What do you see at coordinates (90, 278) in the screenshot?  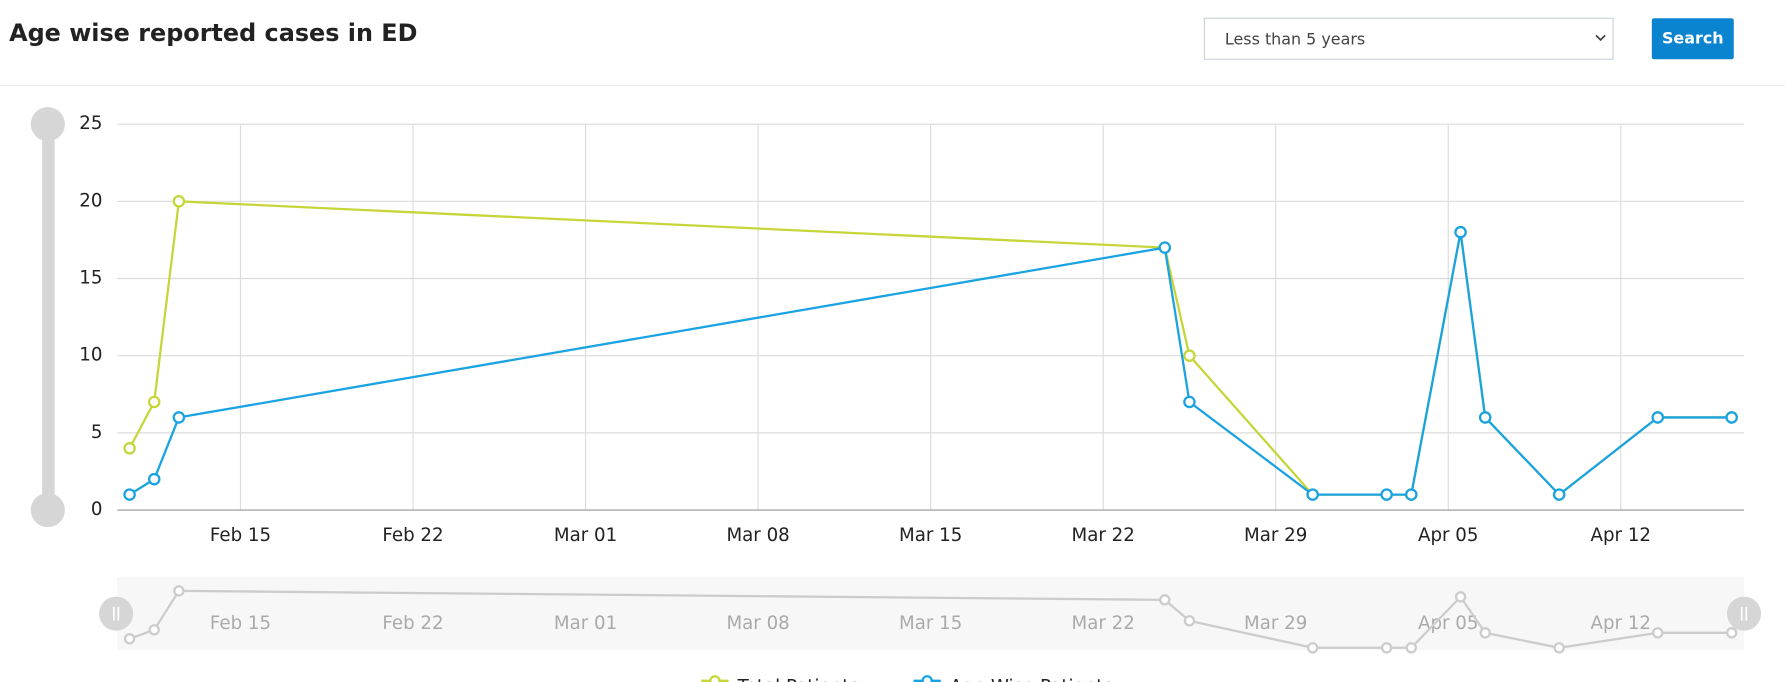 I see `y-tick-label: 15` at bounding box center [90, 278].